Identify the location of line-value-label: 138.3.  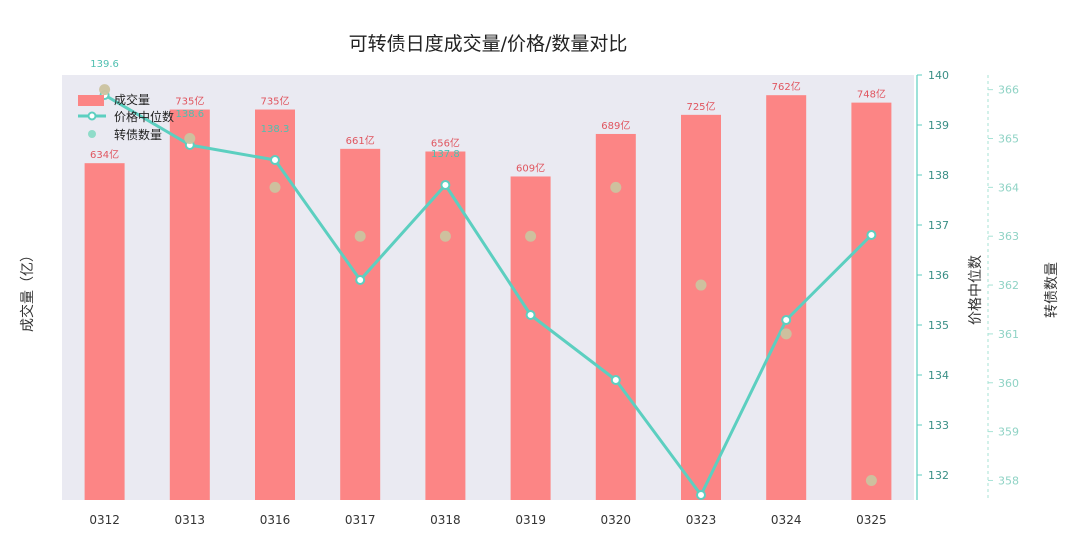
(275, 129).